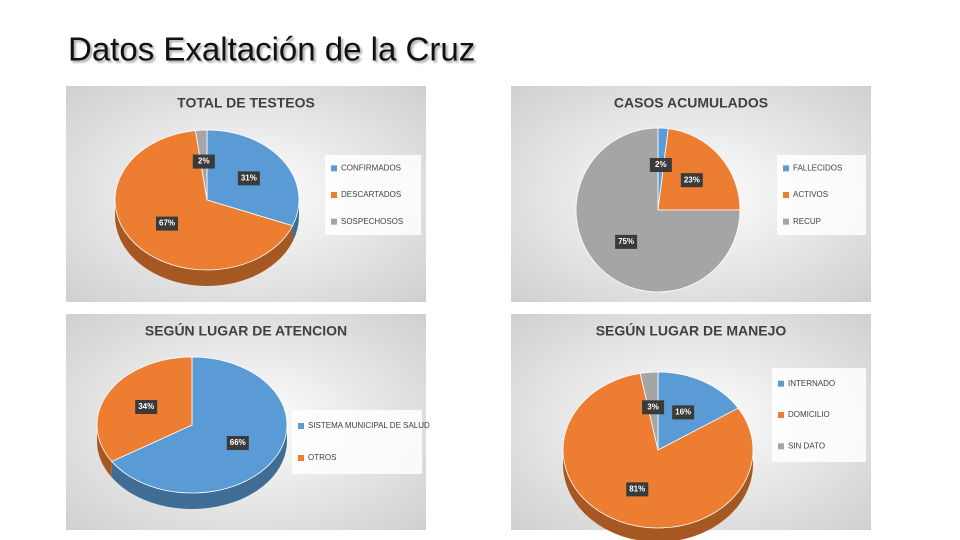 The height and width of the screenshot is (540, 960). I want to click on chart-title: TOTAL DE TESTEOS, so click(246, 103).